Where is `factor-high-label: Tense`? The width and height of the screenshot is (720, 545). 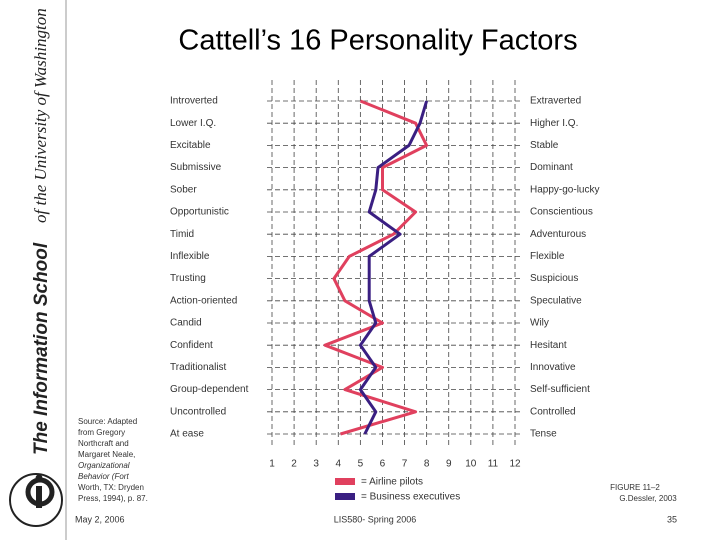
factor-high-label: Tense is located at coordinates (543, 434).